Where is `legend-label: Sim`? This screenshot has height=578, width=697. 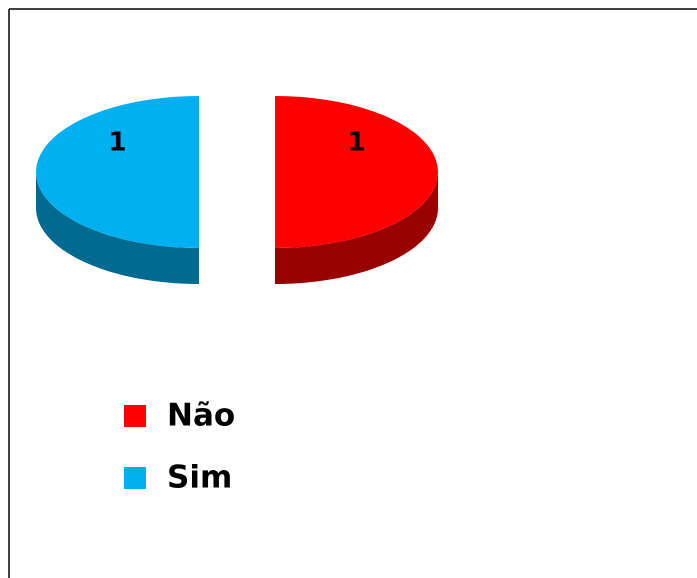 legend-label: Sim is located at coordinates (199, 478).